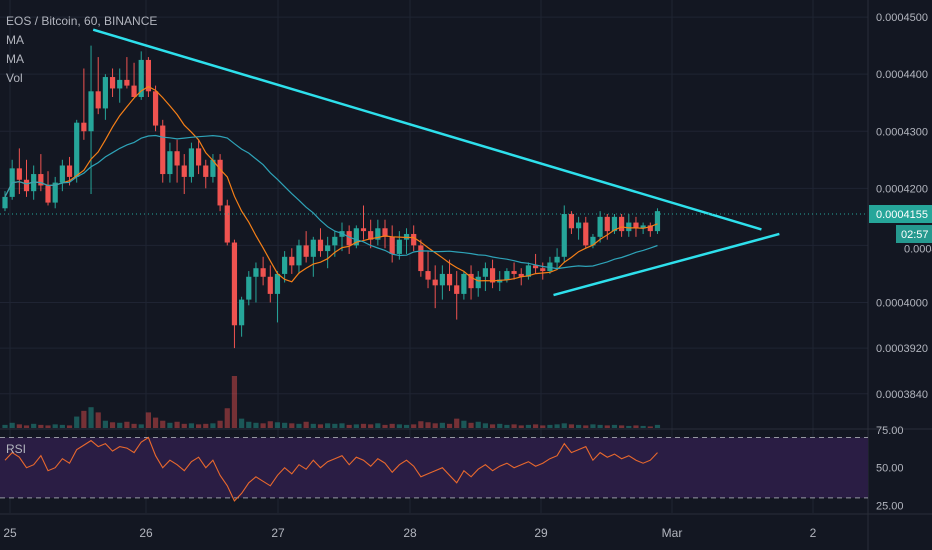 This screenshot has width=932, height=550. Describe the element at coordinates (902, 395) in the screenshot. I see `price-tick-label: 0.0003840` at that location.